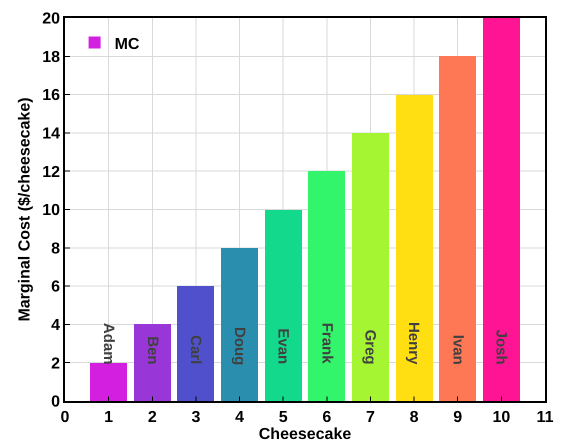 The width and height of the screenshot is (563, 446). I want to click on annotation: Ivan, so click(457, 349).